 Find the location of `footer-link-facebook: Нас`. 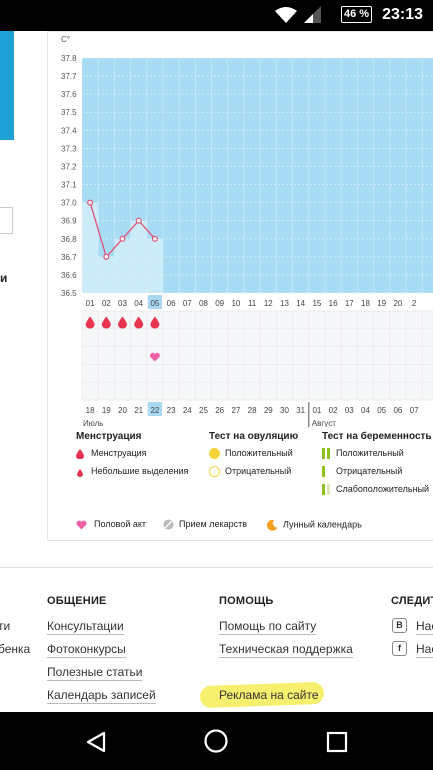

footer-link-facebook: Нас is located at coordinates (424, 650).